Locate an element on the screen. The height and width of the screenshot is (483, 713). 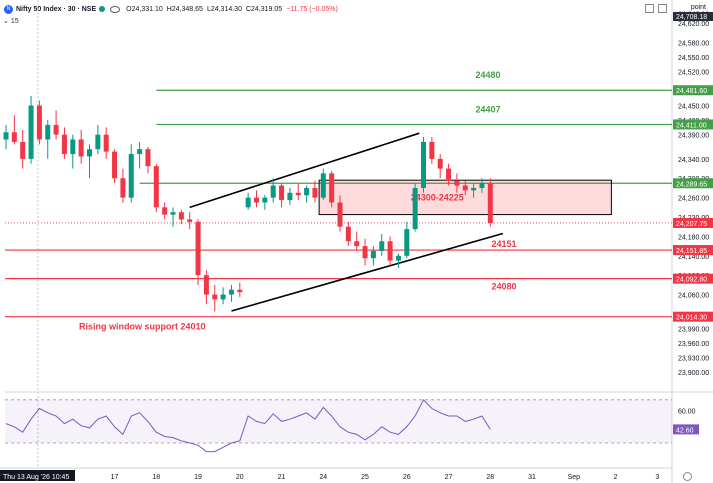
time-label: 24 is located at coordinates (323, 477).